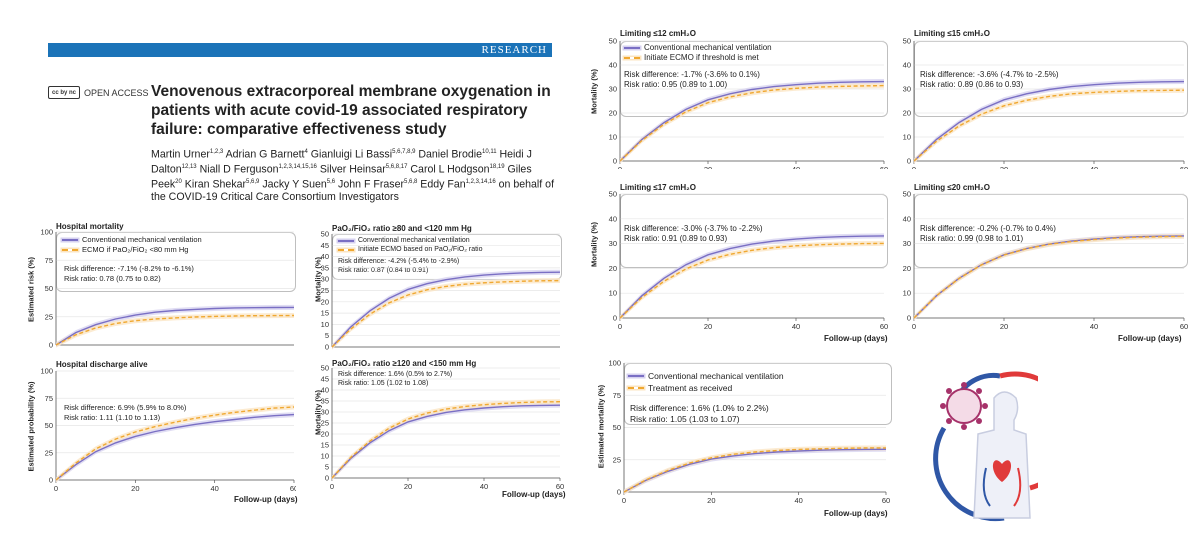 This screenshot has height=543, width=1200. I want to click on panel-title: PaO₂/FiO₂ ratio ≥80 and <120 mm Hg, so click(402, 228).